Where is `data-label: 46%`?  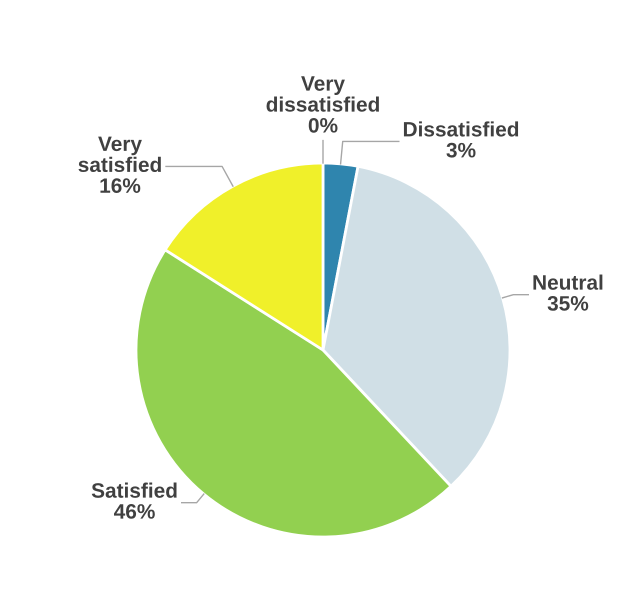
data-label: 46% is located at coordinates (134, 511).